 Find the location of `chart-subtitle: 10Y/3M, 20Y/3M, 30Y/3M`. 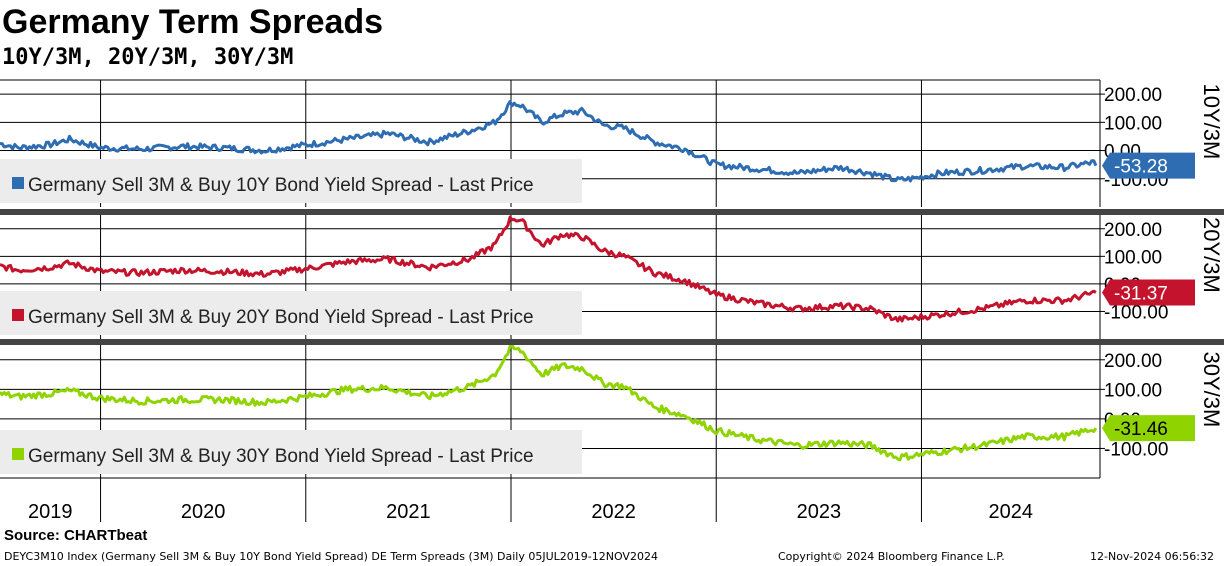

chart-subtitle: 10Y/3M, 20Y/3M, 30Y/3M is located at coordinates (148, 57).